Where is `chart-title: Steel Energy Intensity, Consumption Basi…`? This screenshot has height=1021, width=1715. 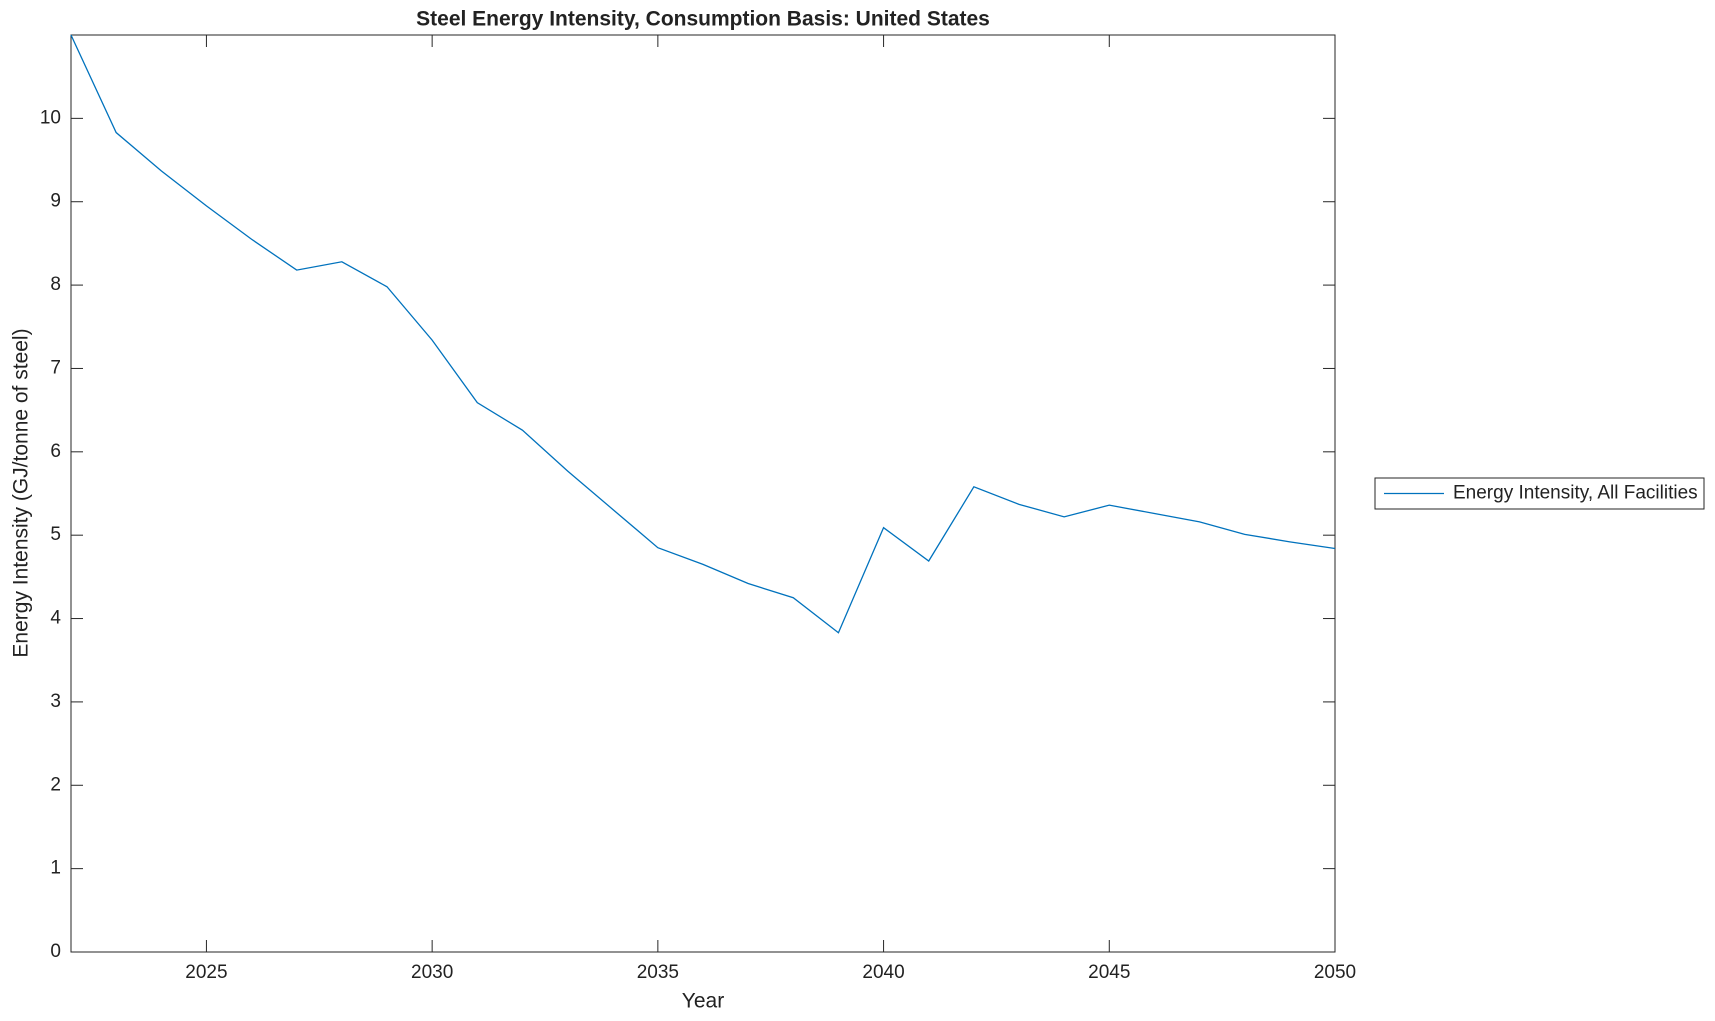 chart-title: Steel Energy Intensity, Consumption Basi… is located at coordinates (703, 19).